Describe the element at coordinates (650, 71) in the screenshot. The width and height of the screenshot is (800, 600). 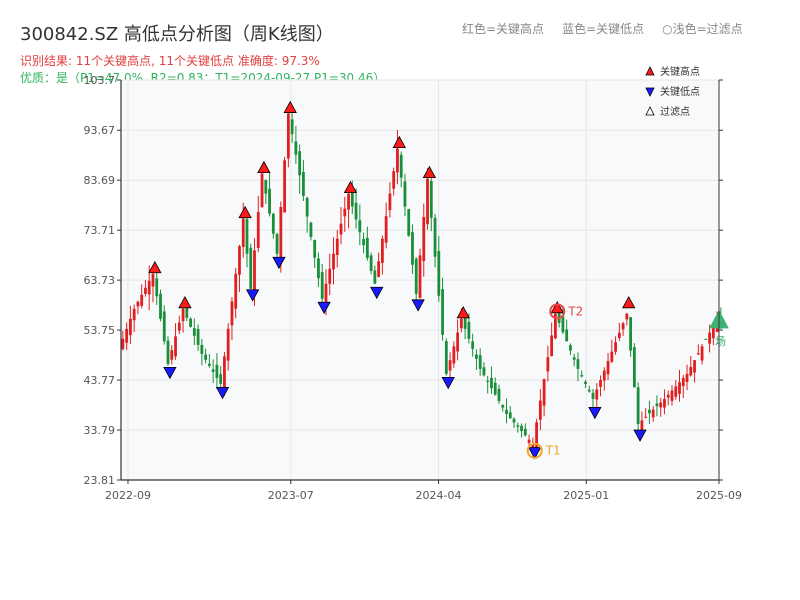
I see `legend-high-icon` at that location.